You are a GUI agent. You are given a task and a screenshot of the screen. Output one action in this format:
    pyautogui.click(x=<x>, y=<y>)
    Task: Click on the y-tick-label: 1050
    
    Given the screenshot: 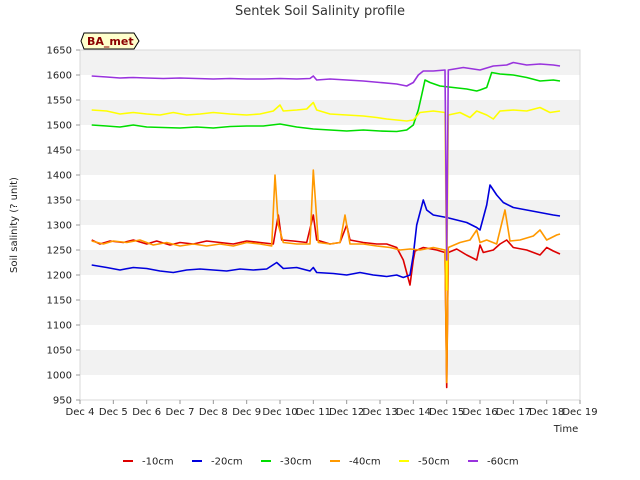 What is the action you would take?
    pyautogui.click(x=59, y=351)
    